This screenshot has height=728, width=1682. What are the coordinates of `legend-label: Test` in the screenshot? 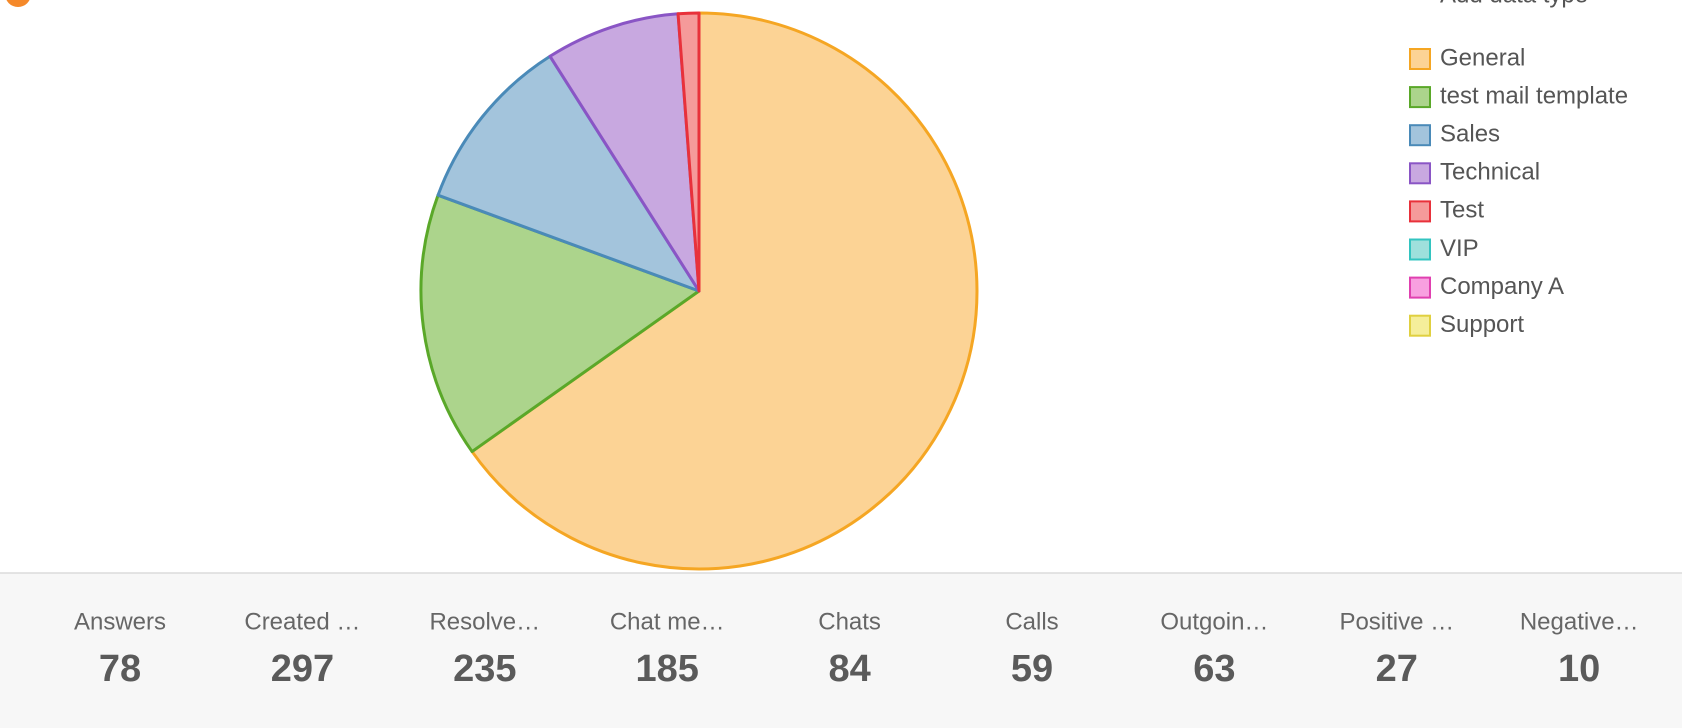 It's located at (1462, 210).